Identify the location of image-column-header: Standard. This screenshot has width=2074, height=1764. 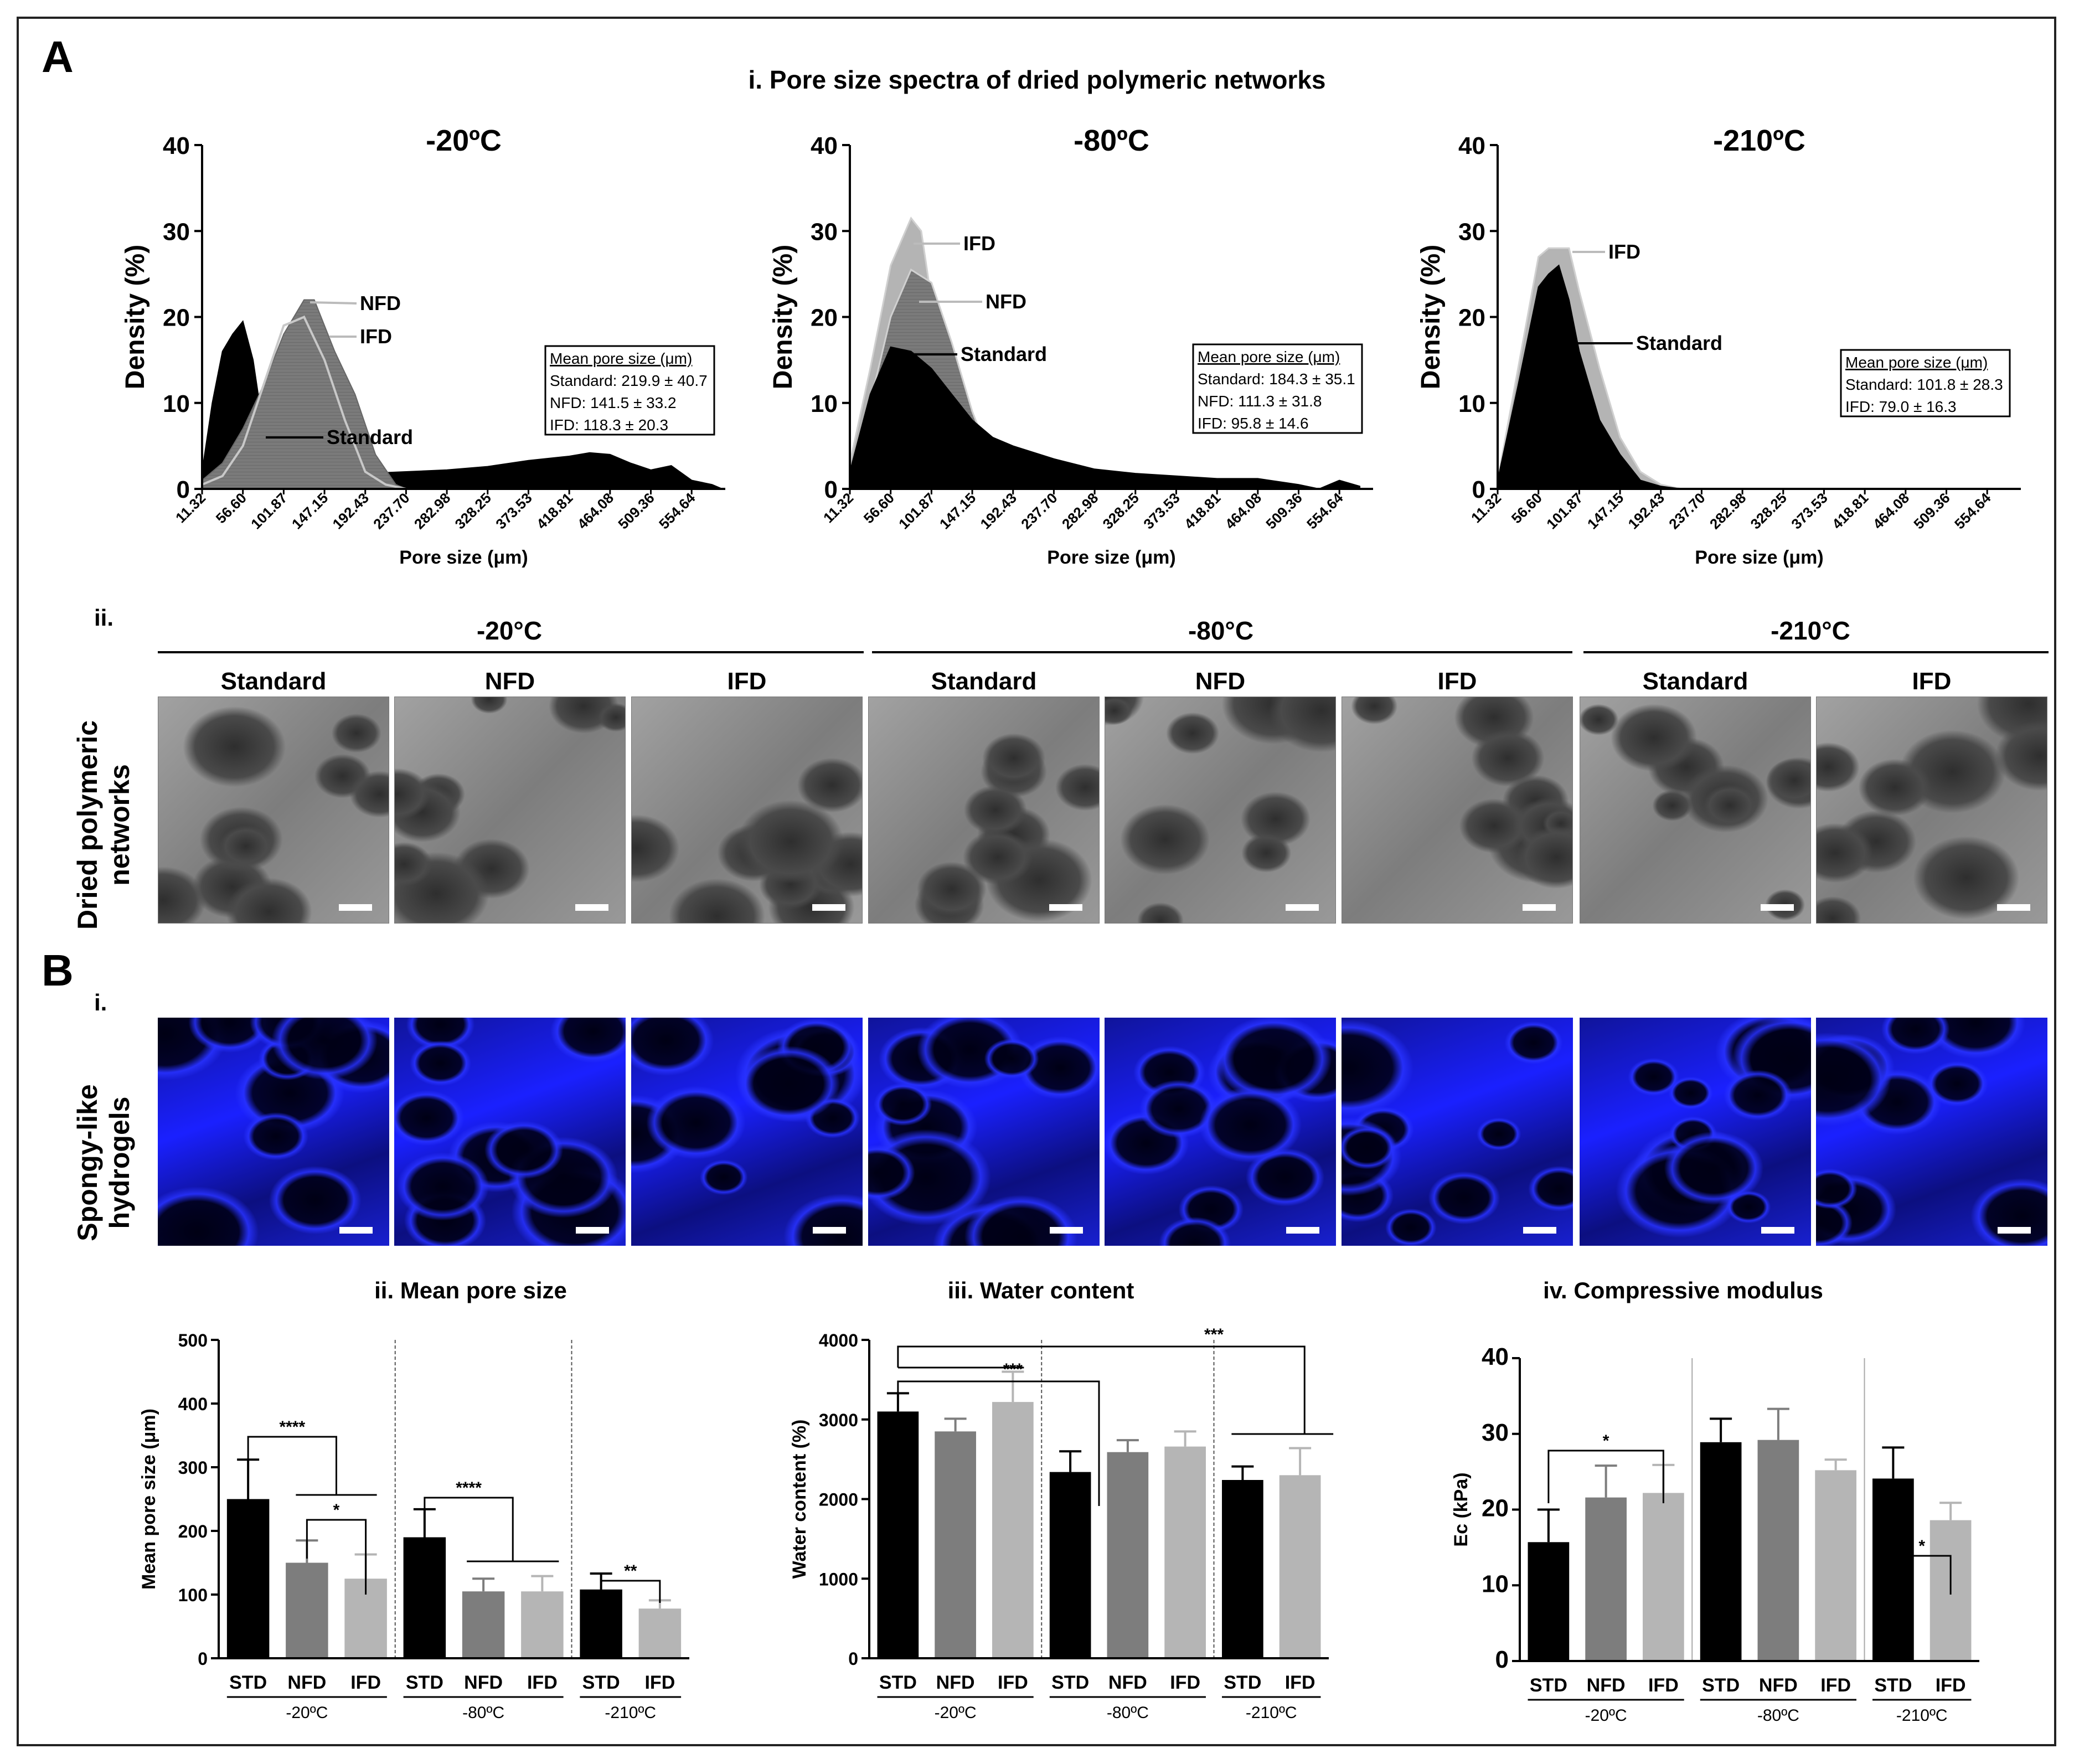
(984, 681).